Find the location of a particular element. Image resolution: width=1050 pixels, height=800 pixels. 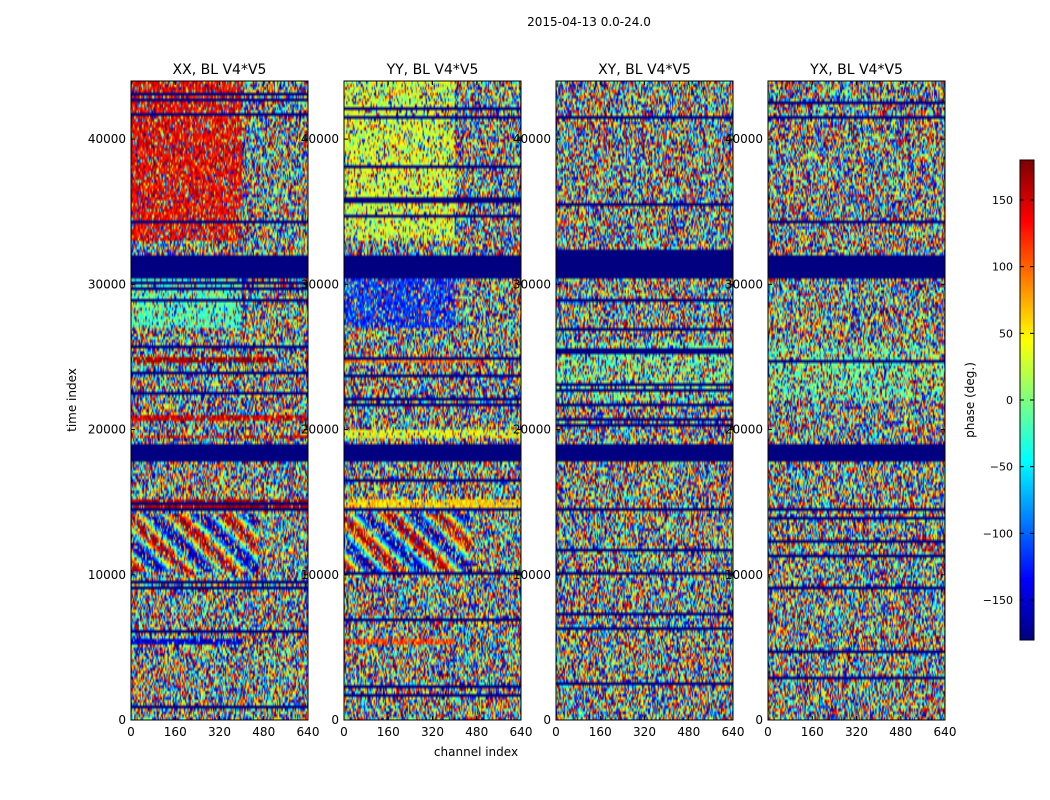

panel-title-yx: YX, BL V4*V5 is located at coordinates (856, 70).